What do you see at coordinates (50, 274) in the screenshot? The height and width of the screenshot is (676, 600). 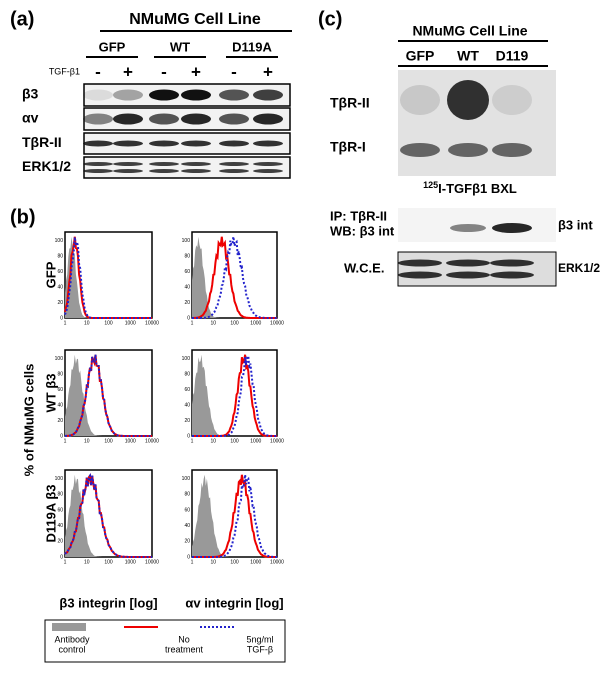 I see `row-label: GFP` at bounding box center [50, 274].